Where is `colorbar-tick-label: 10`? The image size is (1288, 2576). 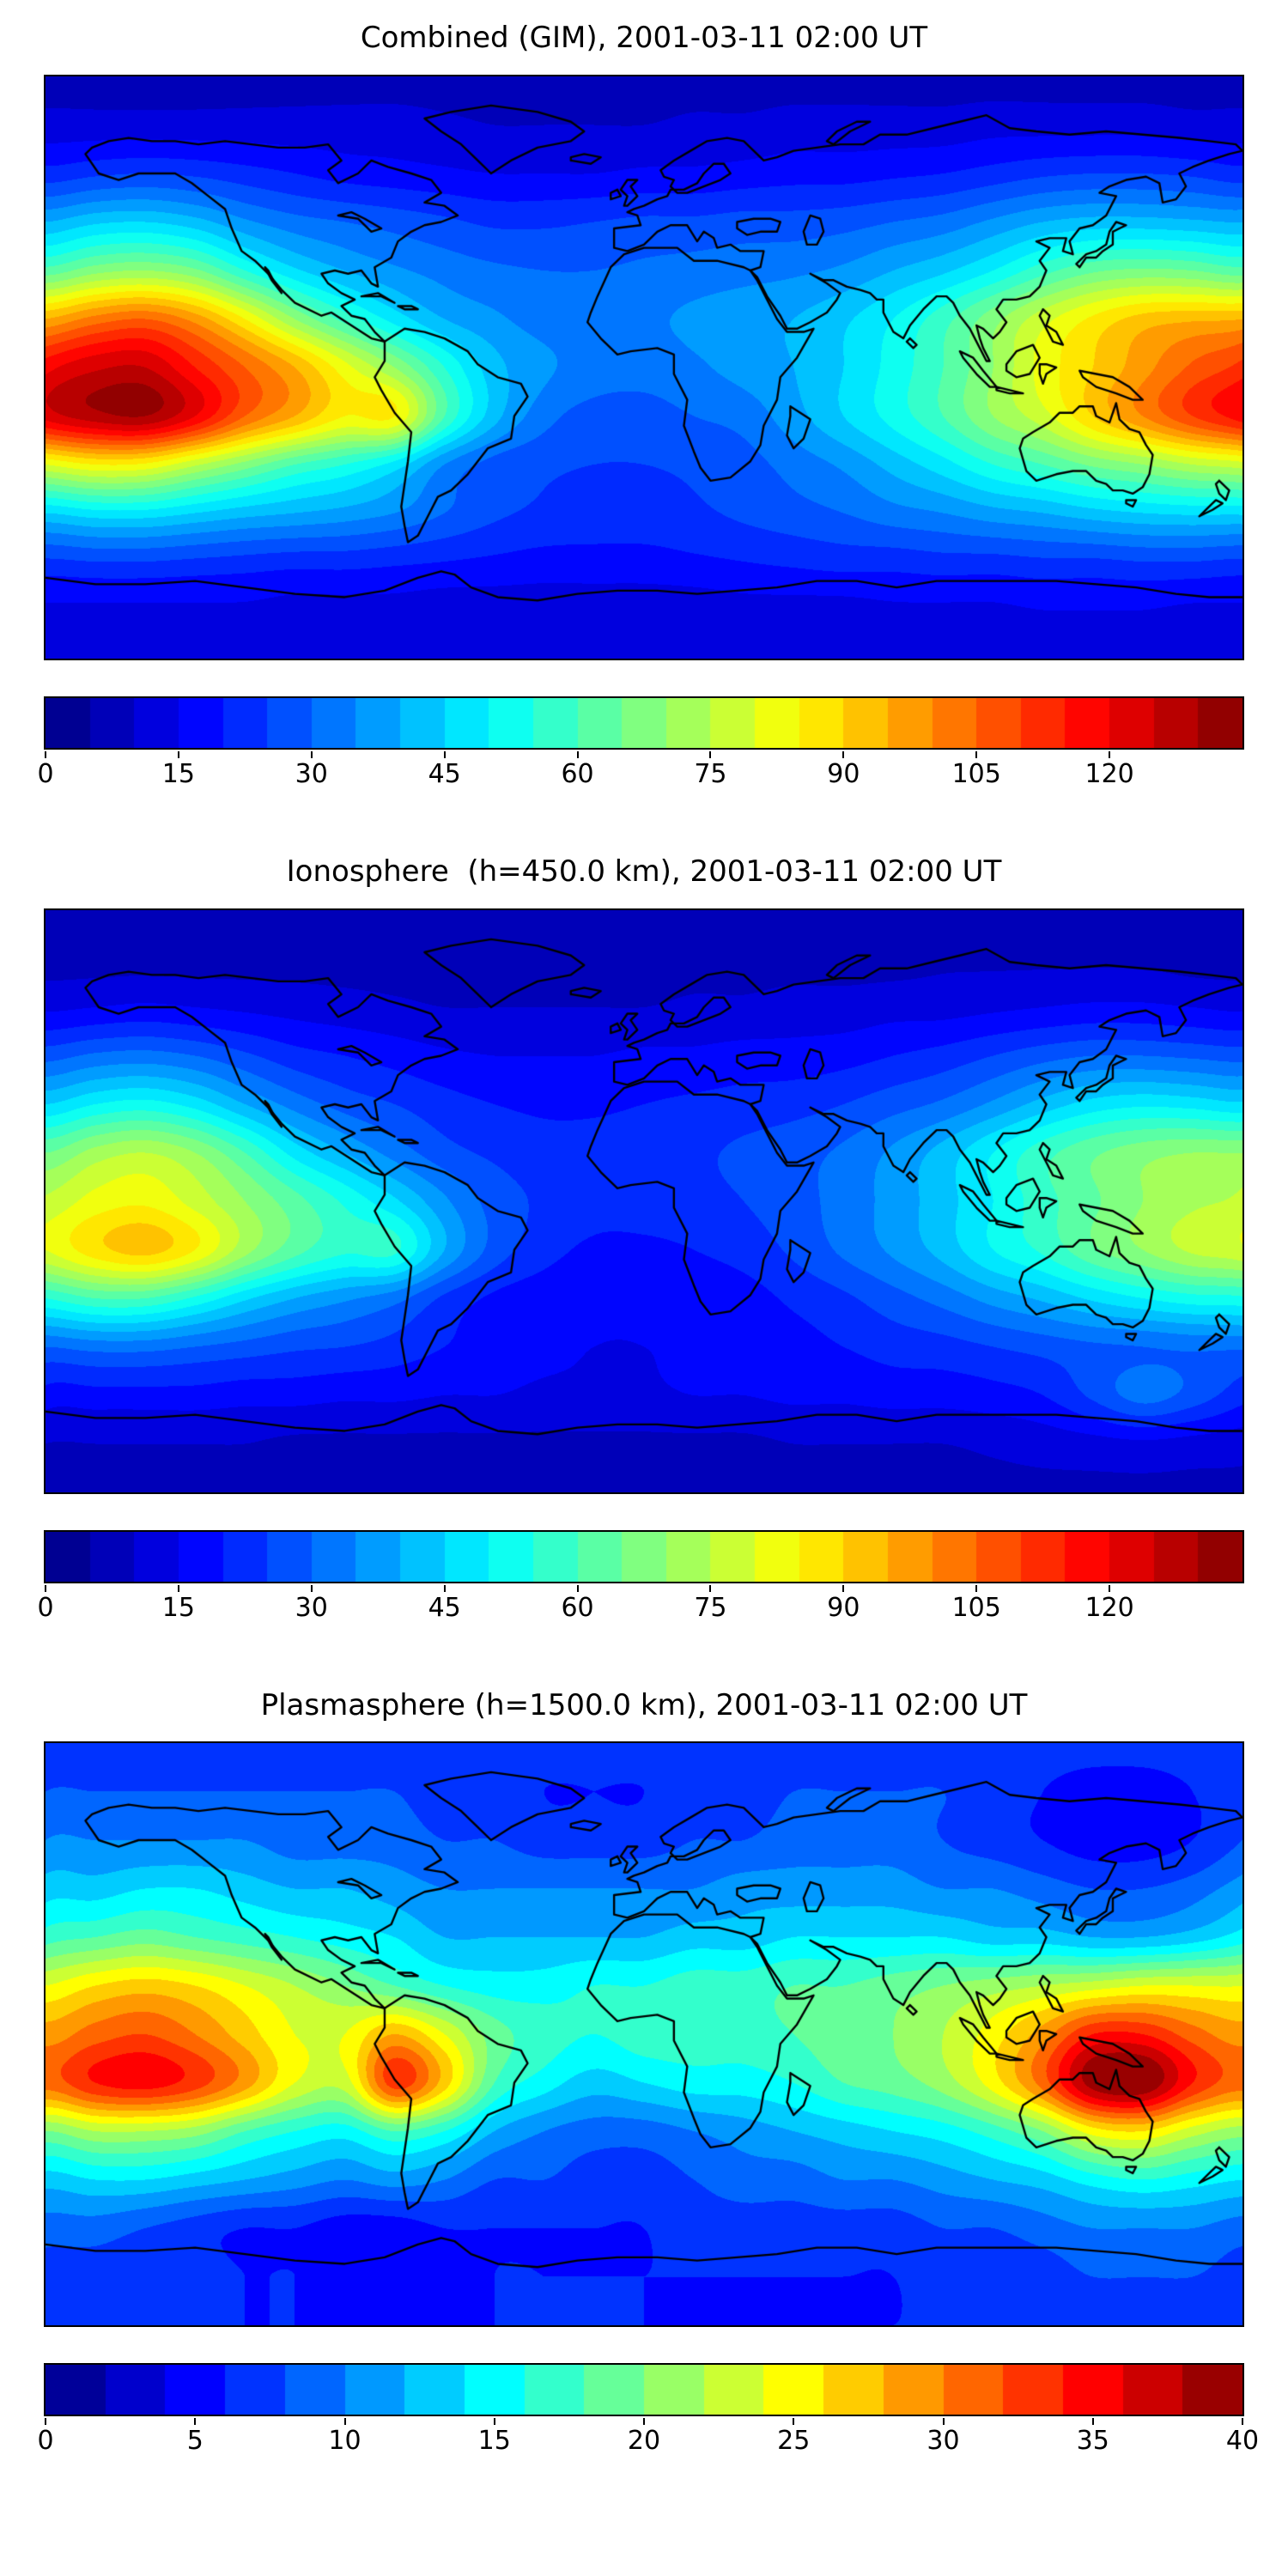 colorbar-tick-label: 10 is located at coordinates (345, 2441).